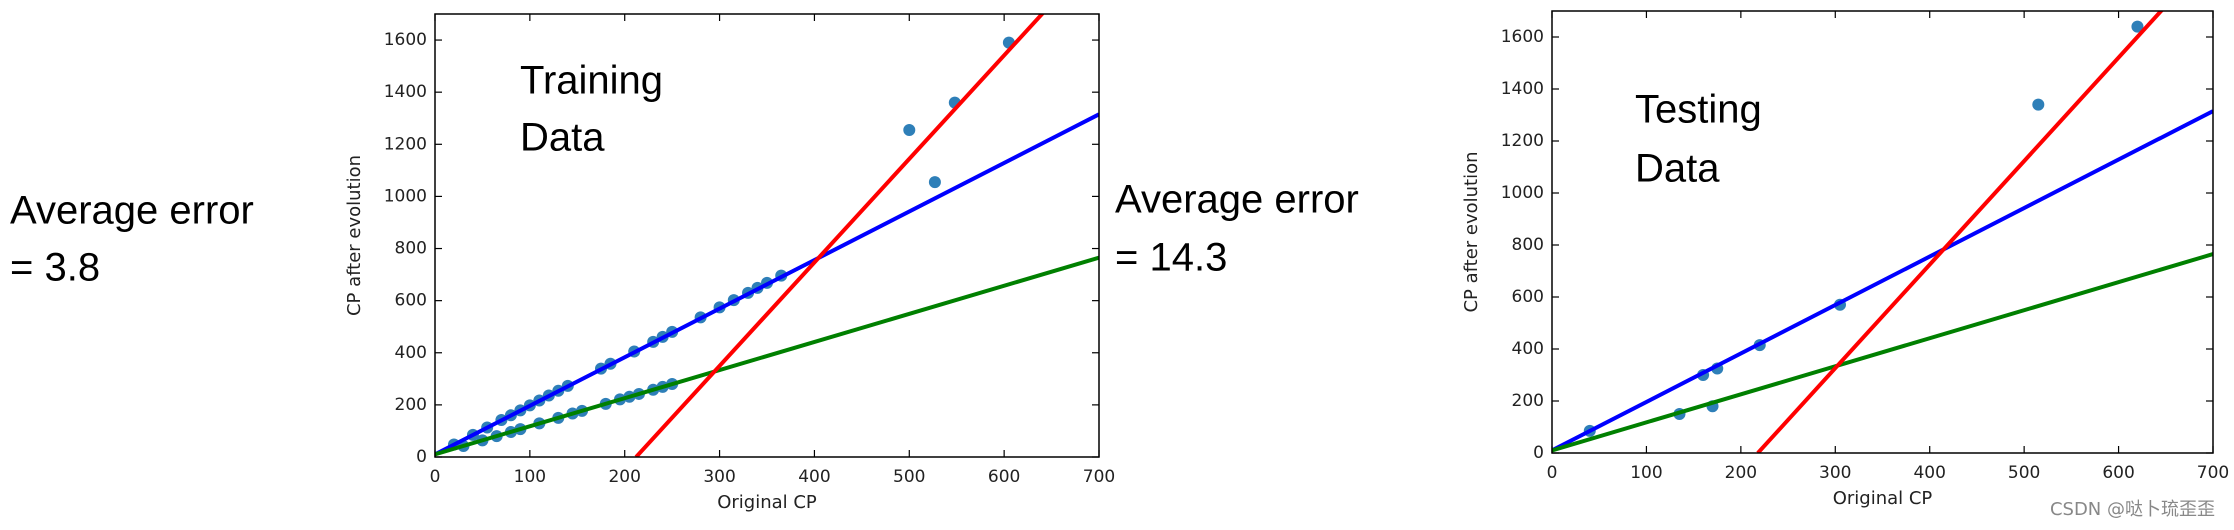 Image resolution: width=2234 pixels, height=530 pixels. I want to click on error-note: = 3.8, so click(55, 268).